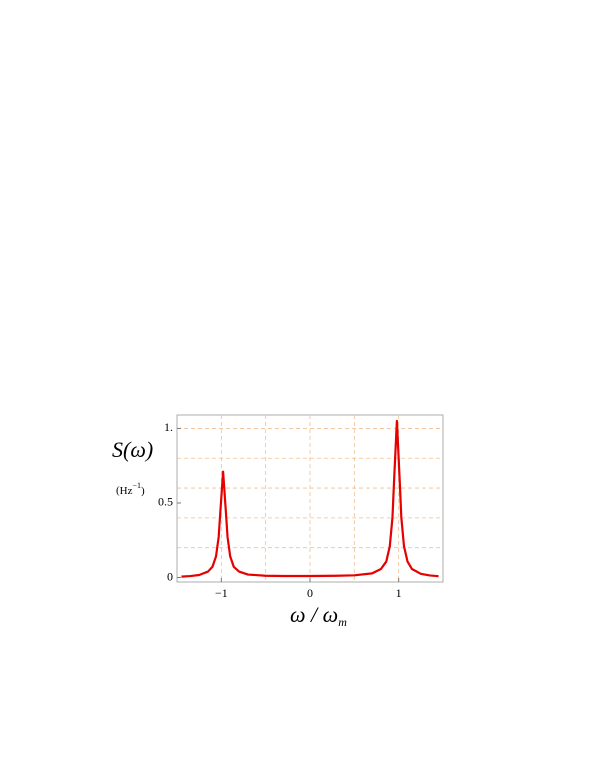 The width and height of the screenshot is (589, 767). Describe the element at coordinates (399, 593) in the screenshot. I see `x-tick-label: 1` at that location.